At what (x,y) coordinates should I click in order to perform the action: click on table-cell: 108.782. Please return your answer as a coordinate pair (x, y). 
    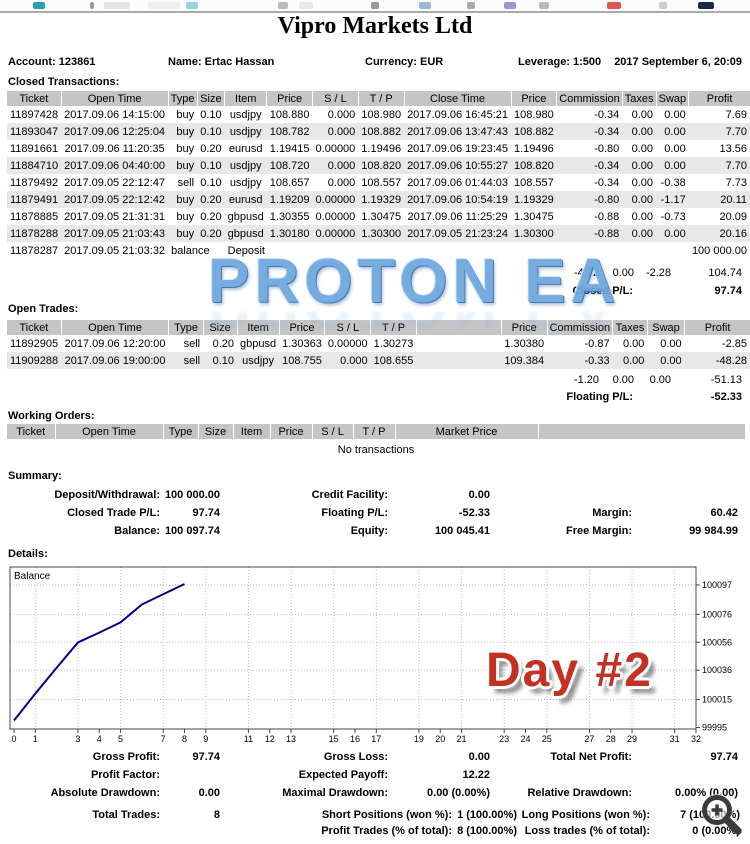
    Looking at the image, I should click on (289, 131).